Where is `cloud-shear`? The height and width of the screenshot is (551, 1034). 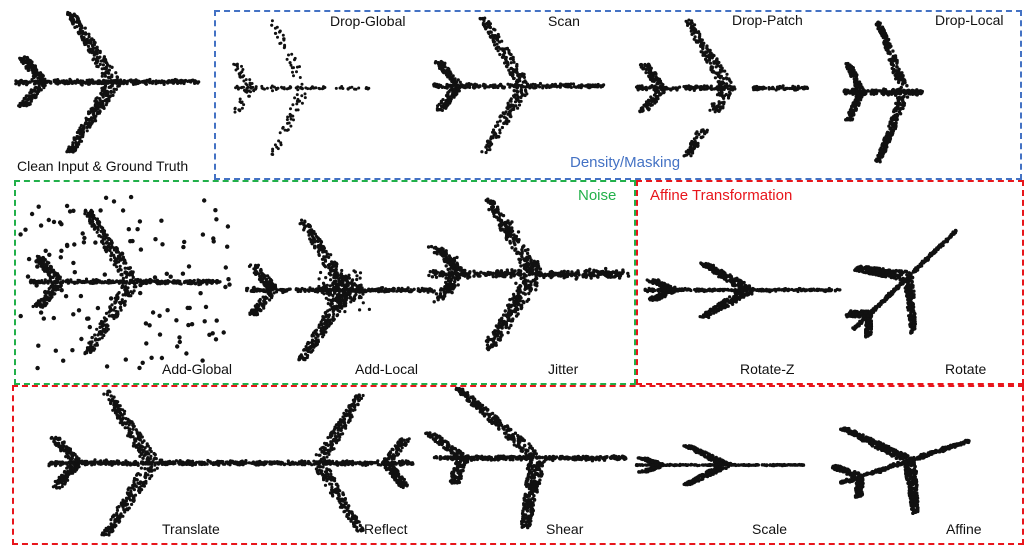
cloud-shear is located at coordinates (526, 458).